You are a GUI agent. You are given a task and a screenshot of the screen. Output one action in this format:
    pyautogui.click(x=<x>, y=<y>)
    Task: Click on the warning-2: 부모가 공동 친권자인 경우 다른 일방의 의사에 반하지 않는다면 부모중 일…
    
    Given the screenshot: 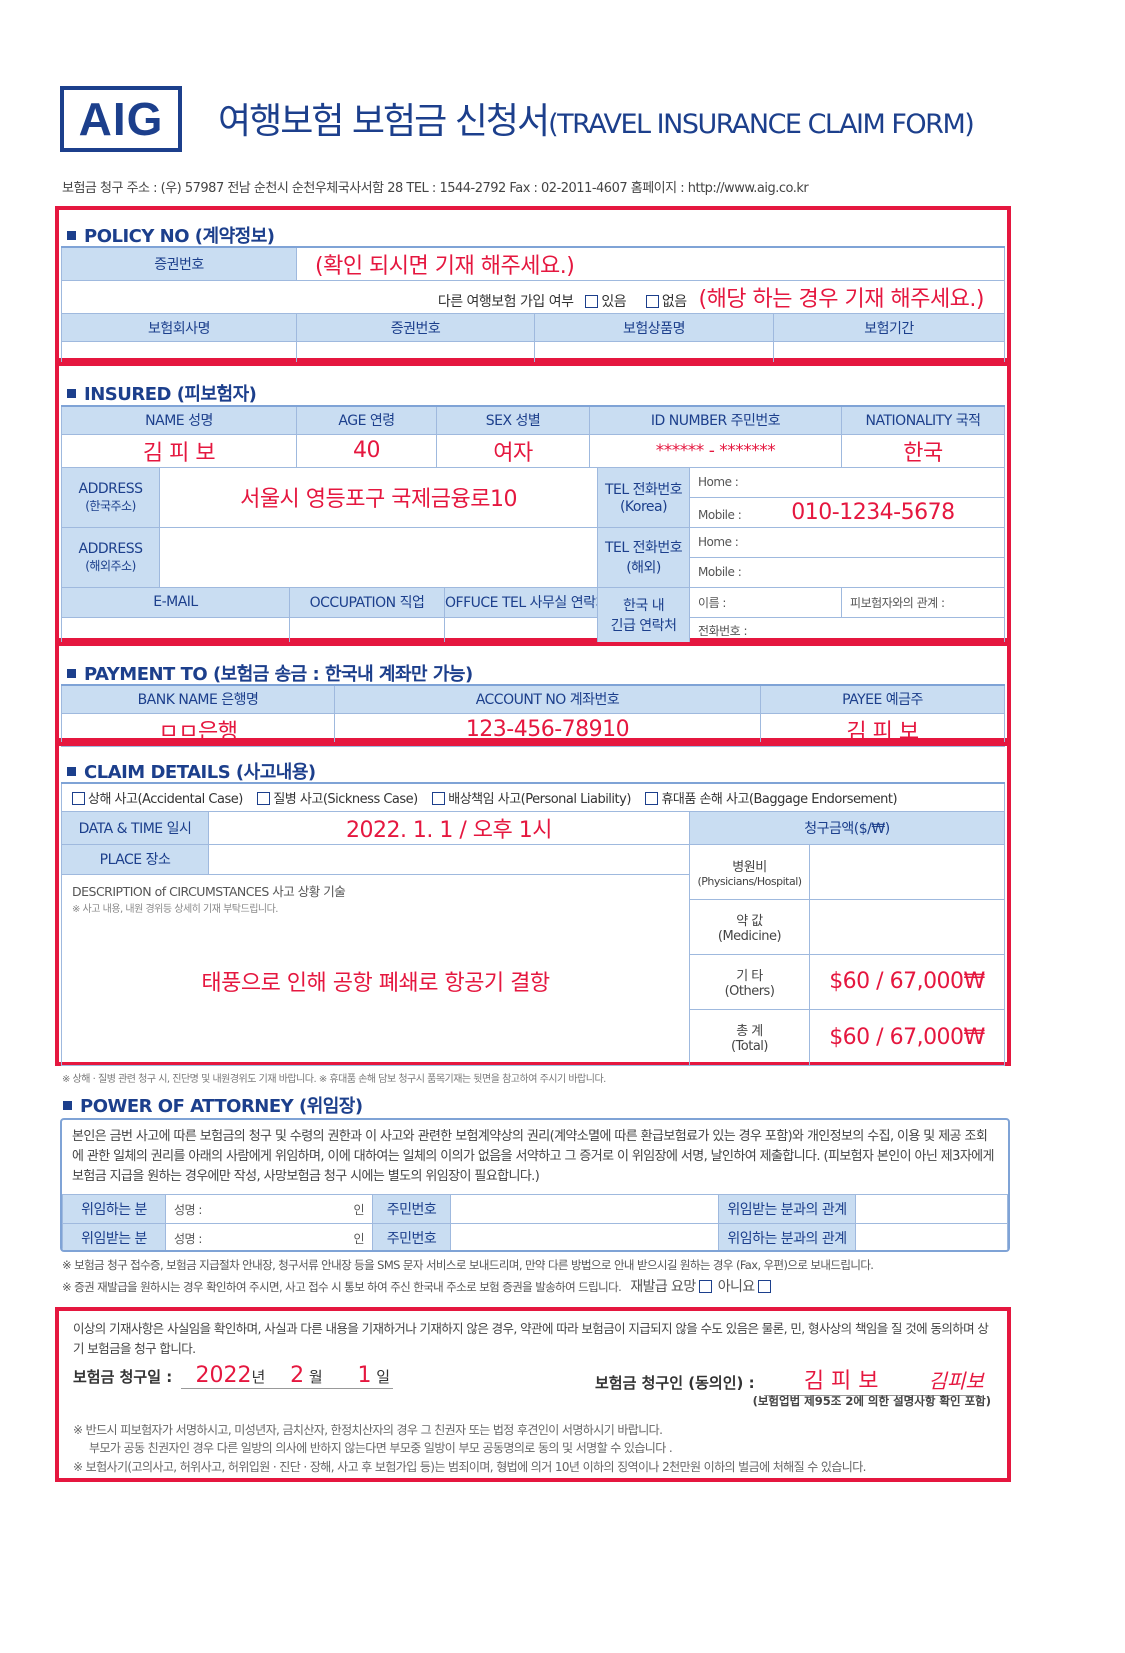 What is the action you would take?
    pyautogui.click(x=381, y=1448)
    